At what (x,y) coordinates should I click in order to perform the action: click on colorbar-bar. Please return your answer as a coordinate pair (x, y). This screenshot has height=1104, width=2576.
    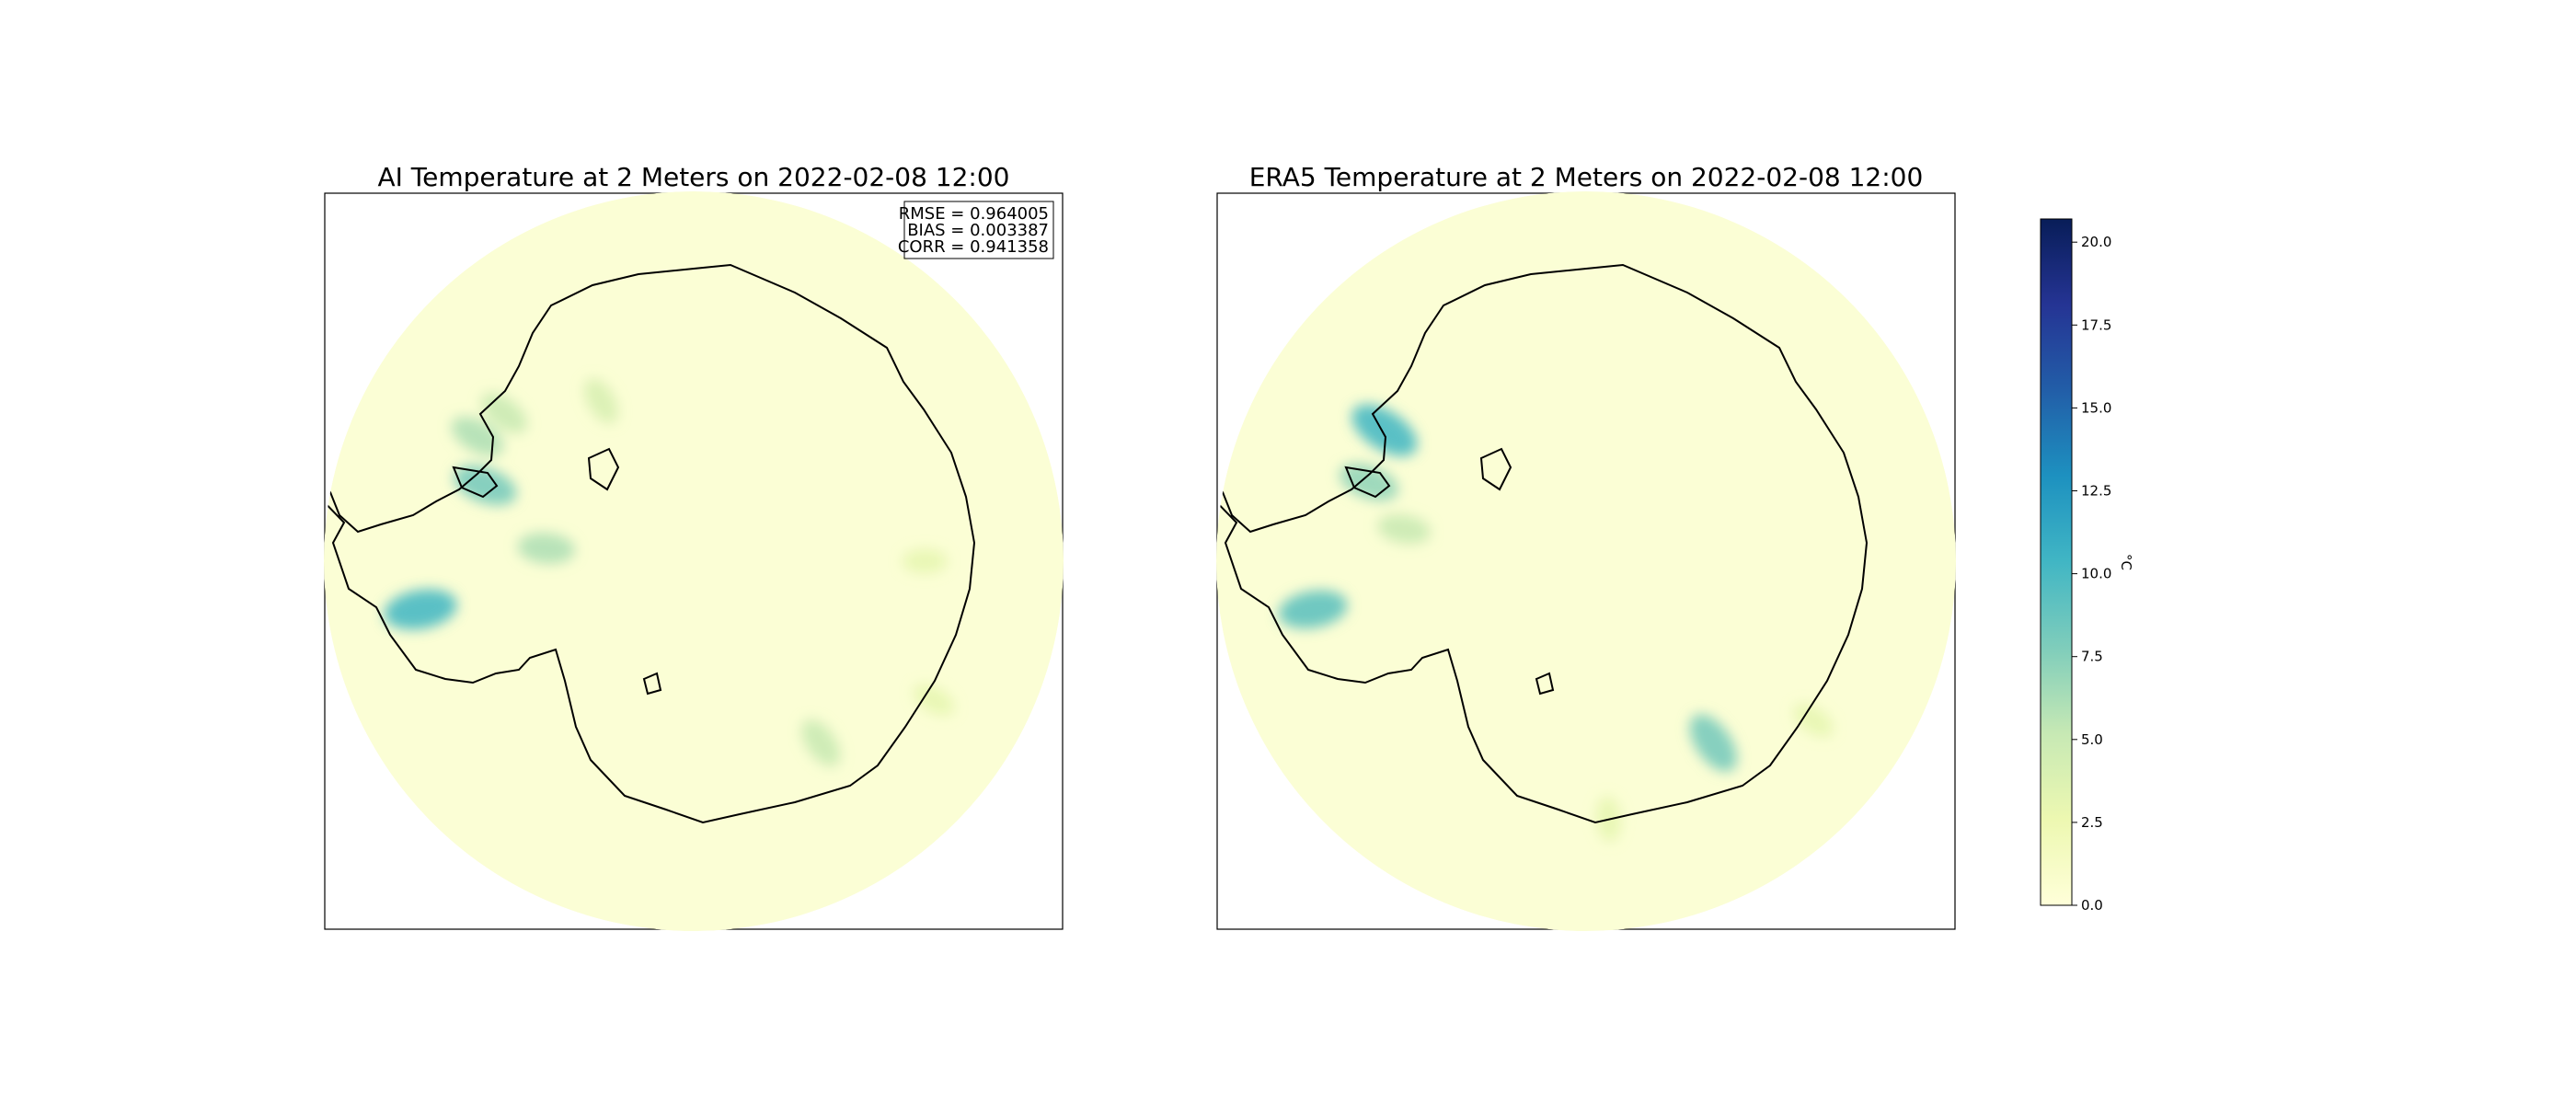
    Looking at the image, I should click on (2056, 562).